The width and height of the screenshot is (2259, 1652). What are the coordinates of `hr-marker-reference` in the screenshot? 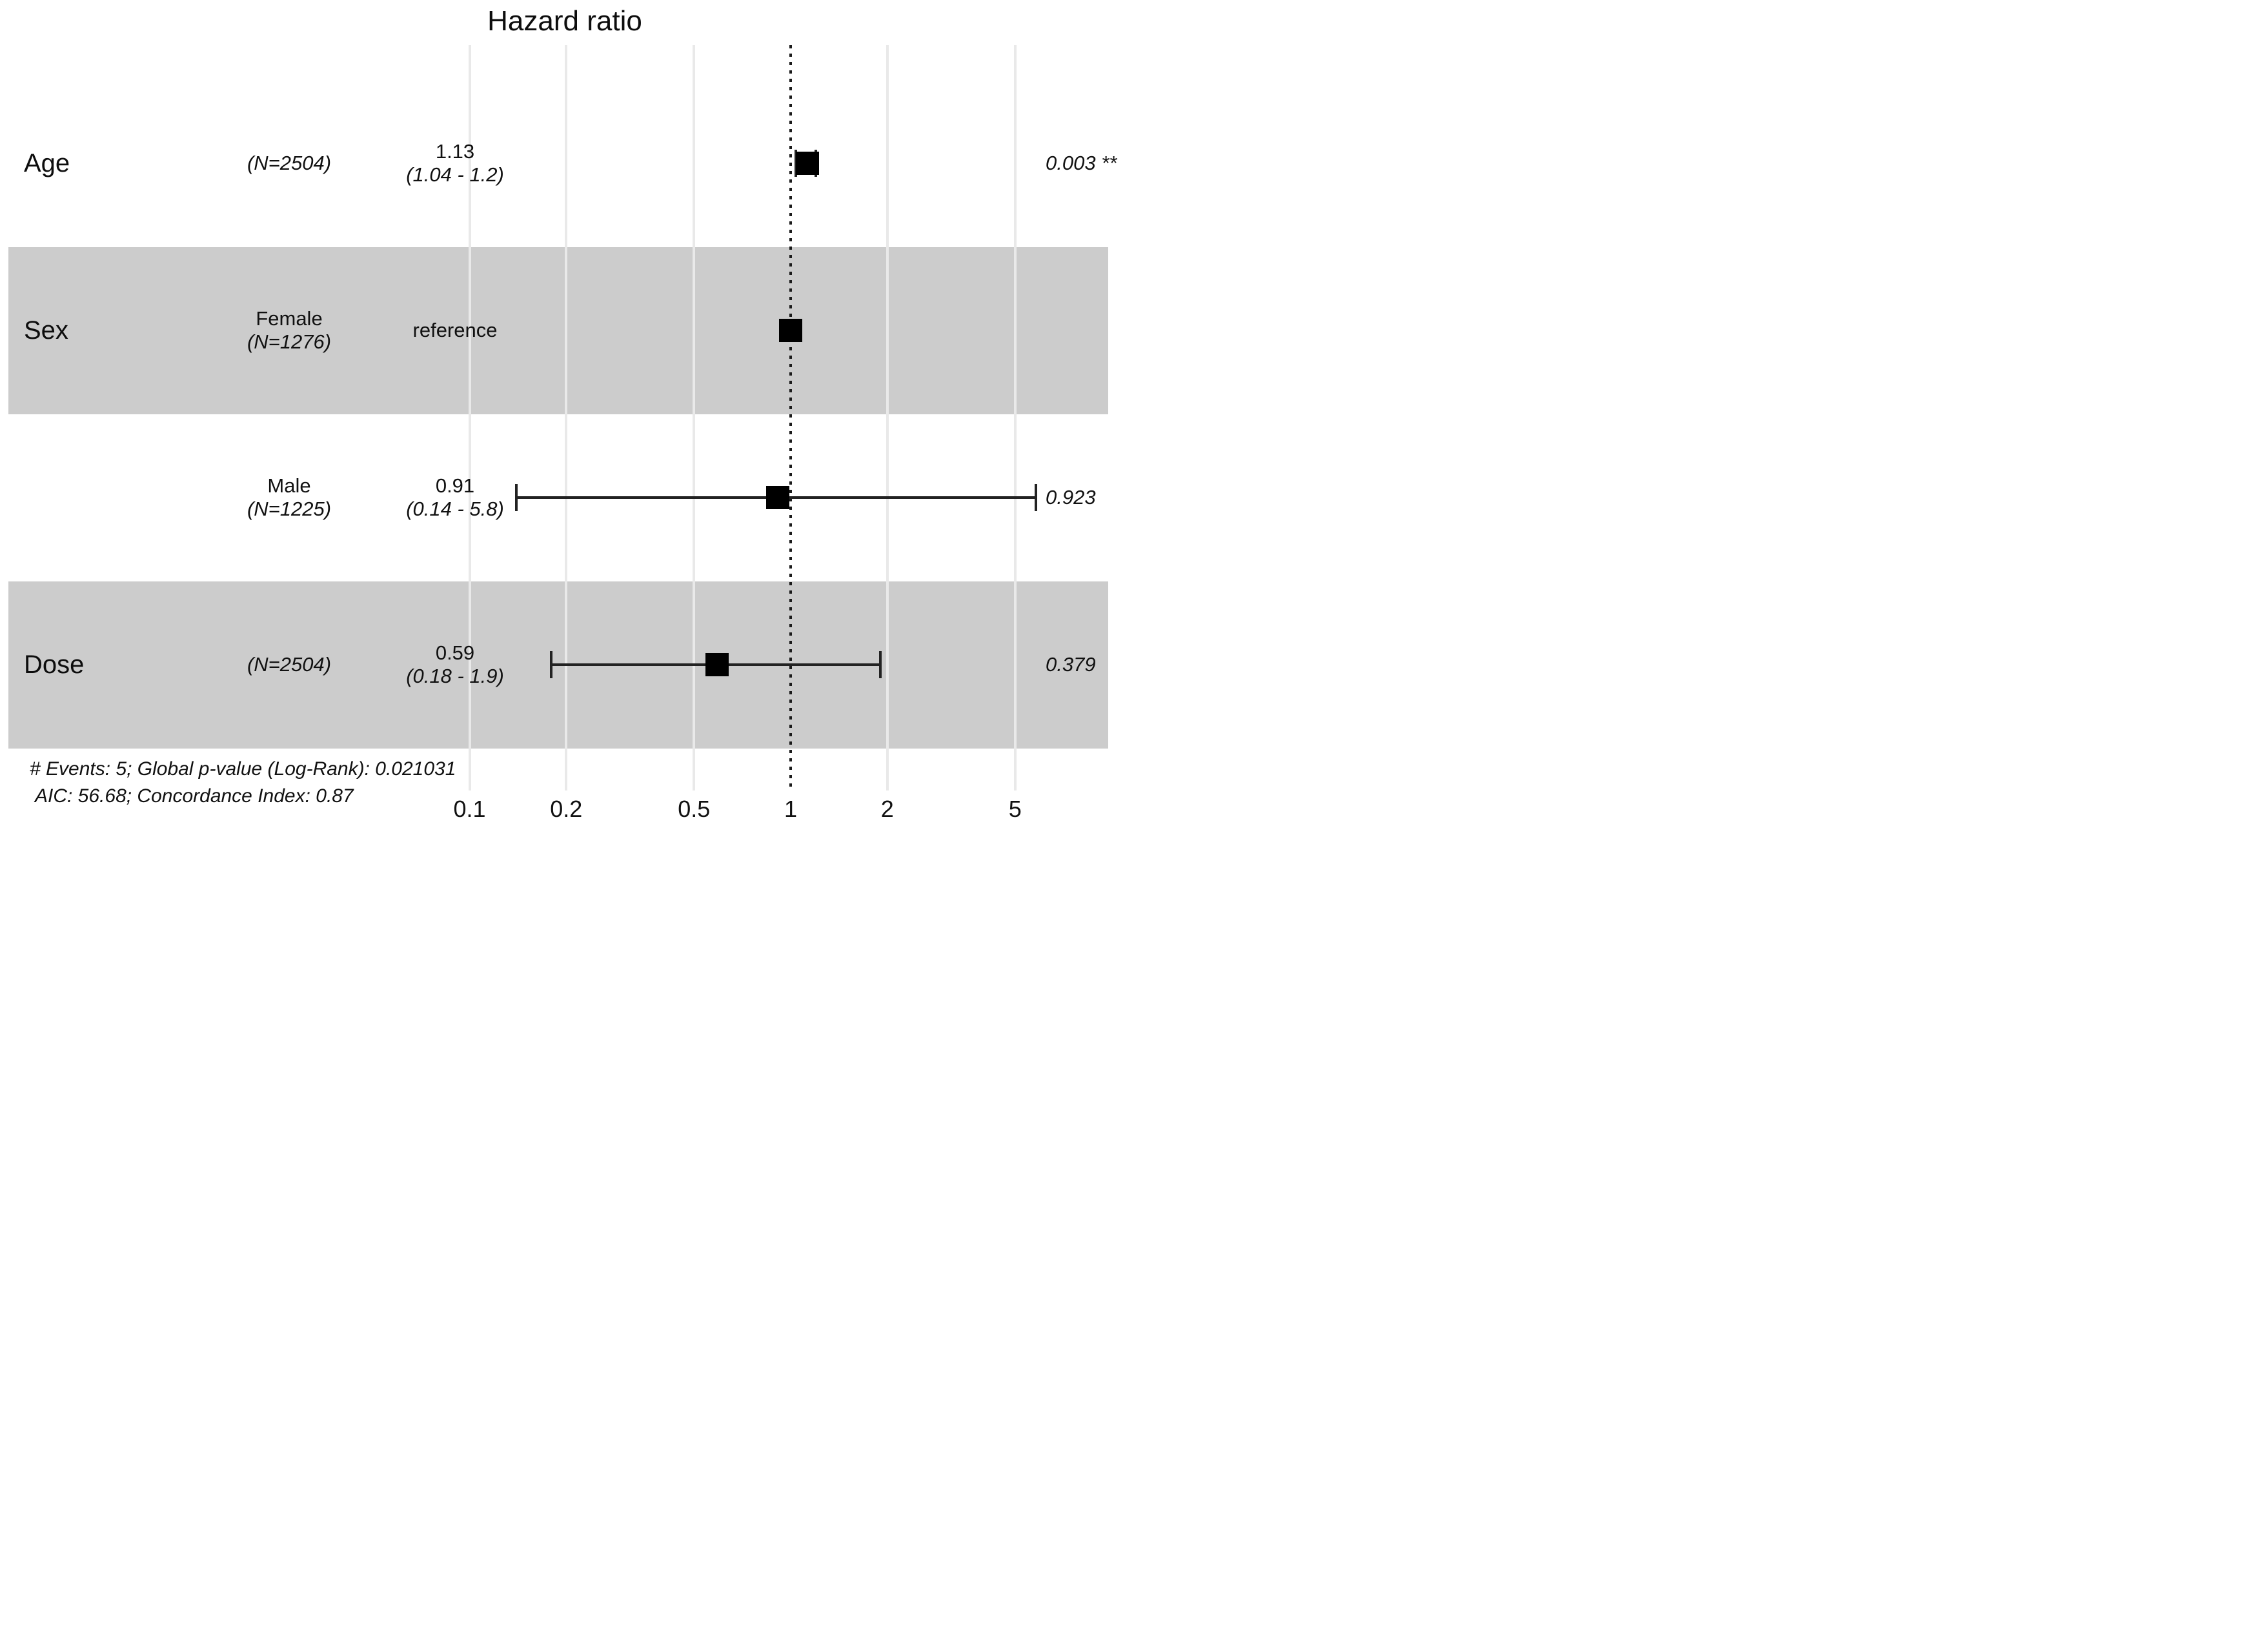 It's located at (791, 330).